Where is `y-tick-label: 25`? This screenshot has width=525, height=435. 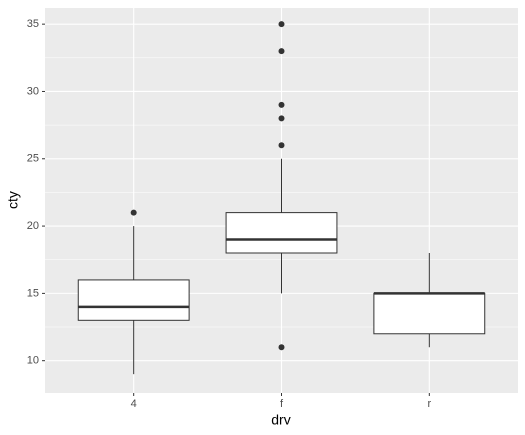 y-tick-label: 25 is located at coordinates (33, 159).